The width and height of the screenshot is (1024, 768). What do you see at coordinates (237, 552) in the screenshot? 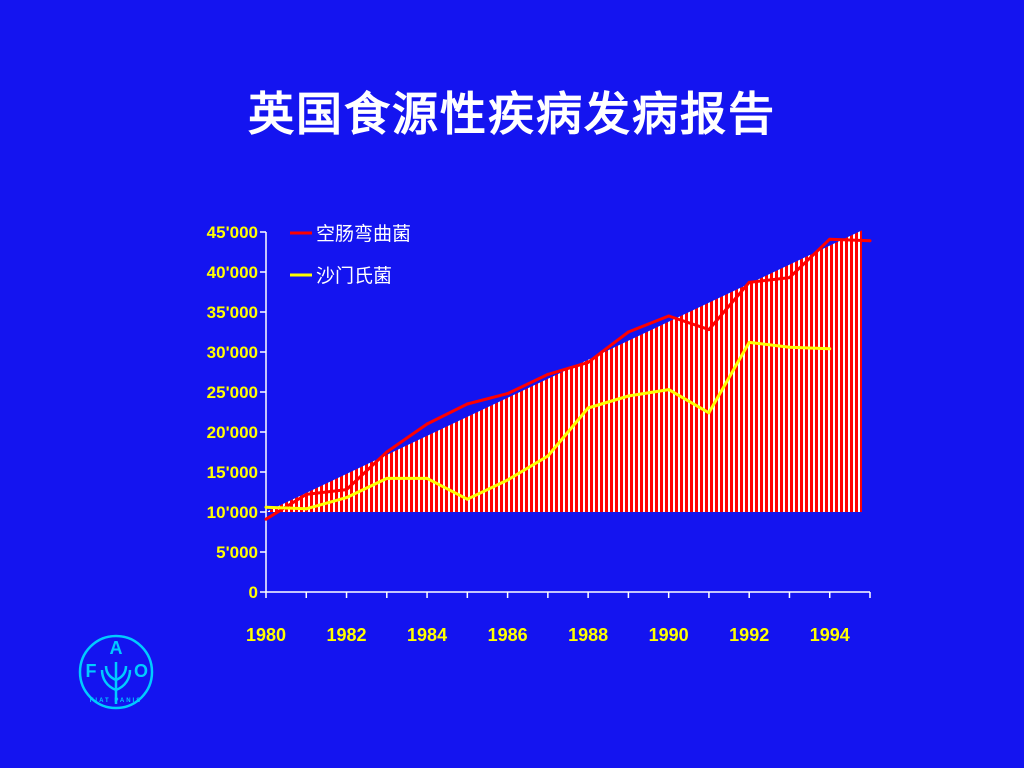
I see `y-tick-label: 5'000` at bounding box center [237, 552].